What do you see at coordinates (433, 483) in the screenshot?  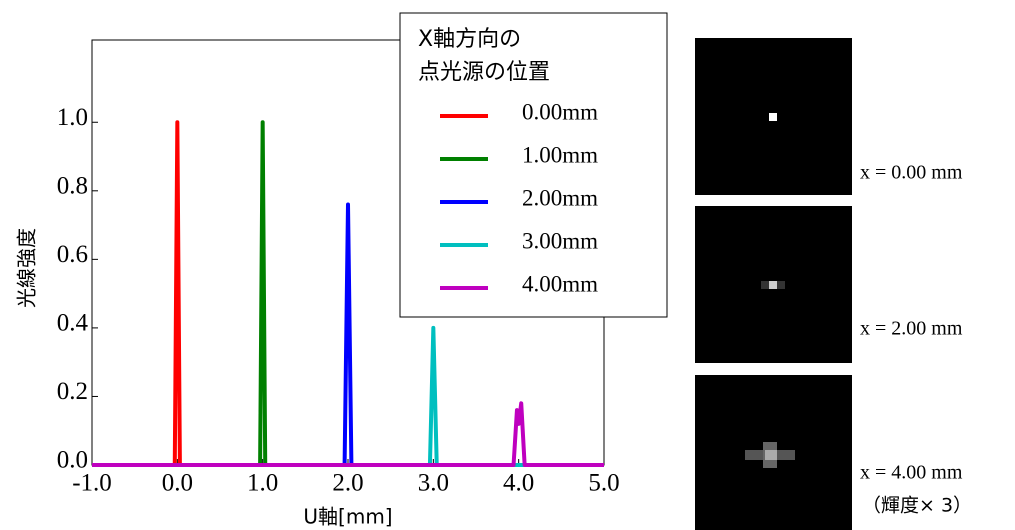 I see `x-tick-label: 3.0` at bounding box center [433, 483].